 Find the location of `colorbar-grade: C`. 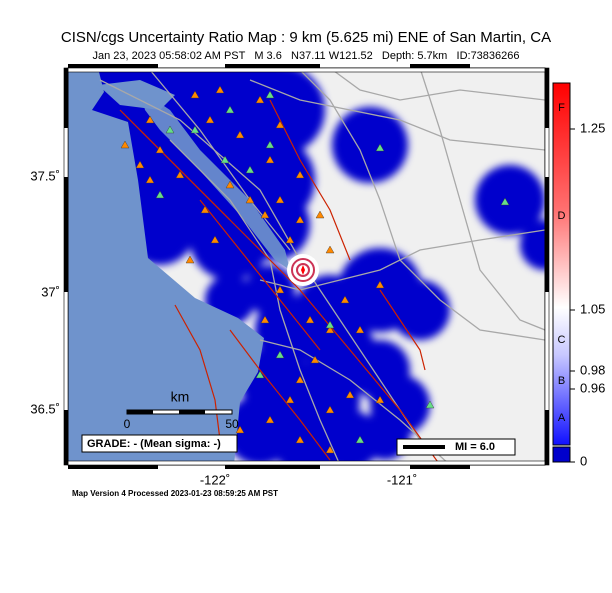

colorbar-grade: C is located at coordinates (562, 340).